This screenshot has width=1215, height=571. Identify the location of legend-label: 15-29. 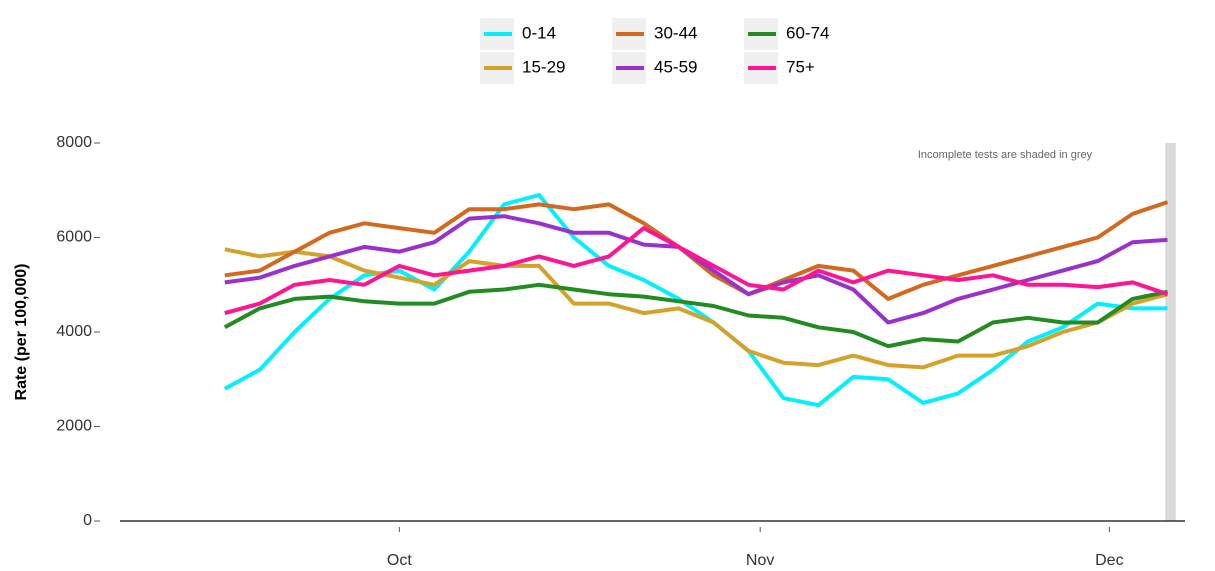
(543, 66).